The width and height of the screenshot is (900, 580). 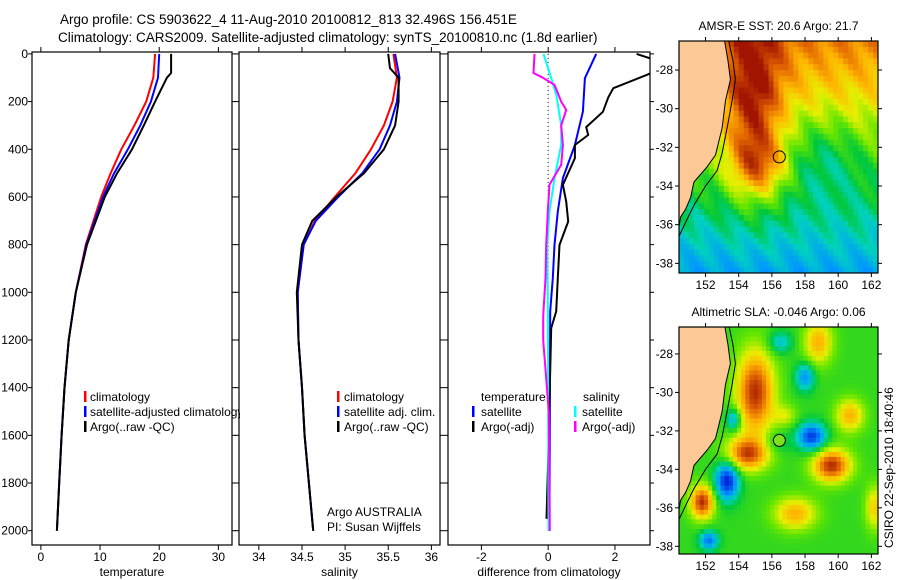 I want to click on land-mass, so click(x=705, y=419).